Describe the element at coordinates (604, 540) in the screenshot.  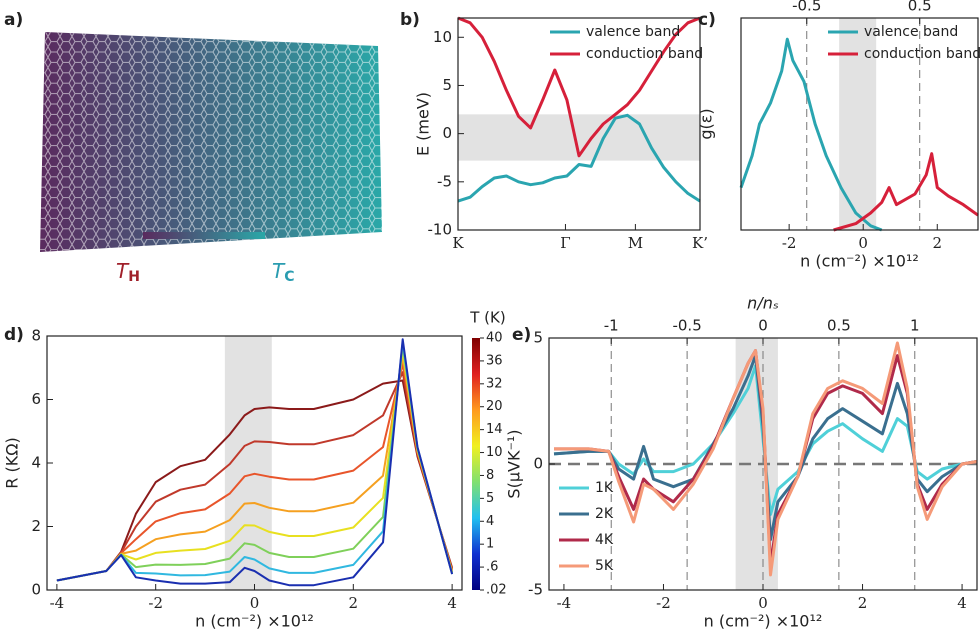
I see `legend-label: 4K` at that location.